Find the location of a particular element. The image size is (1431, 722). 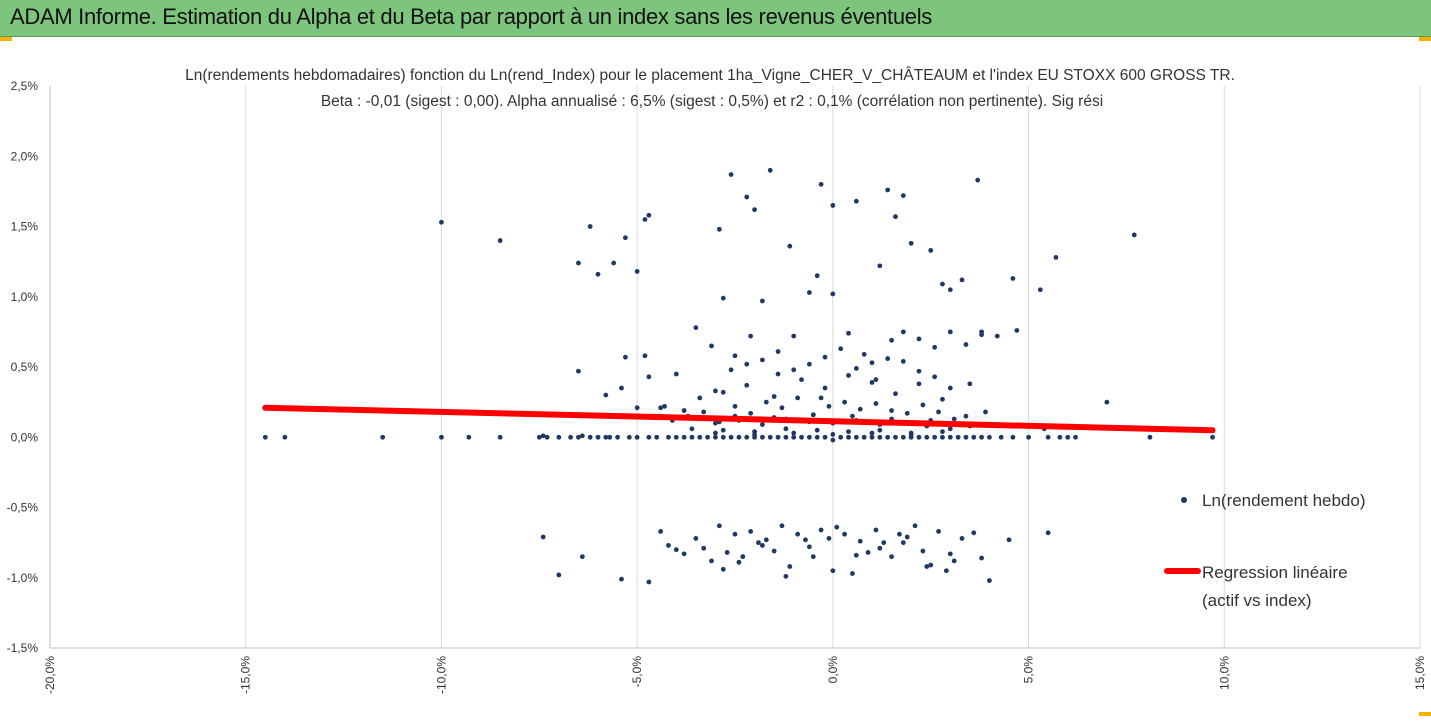

legend-label-regression-2: (actif vs index) is located at coordinates (1257, 600).